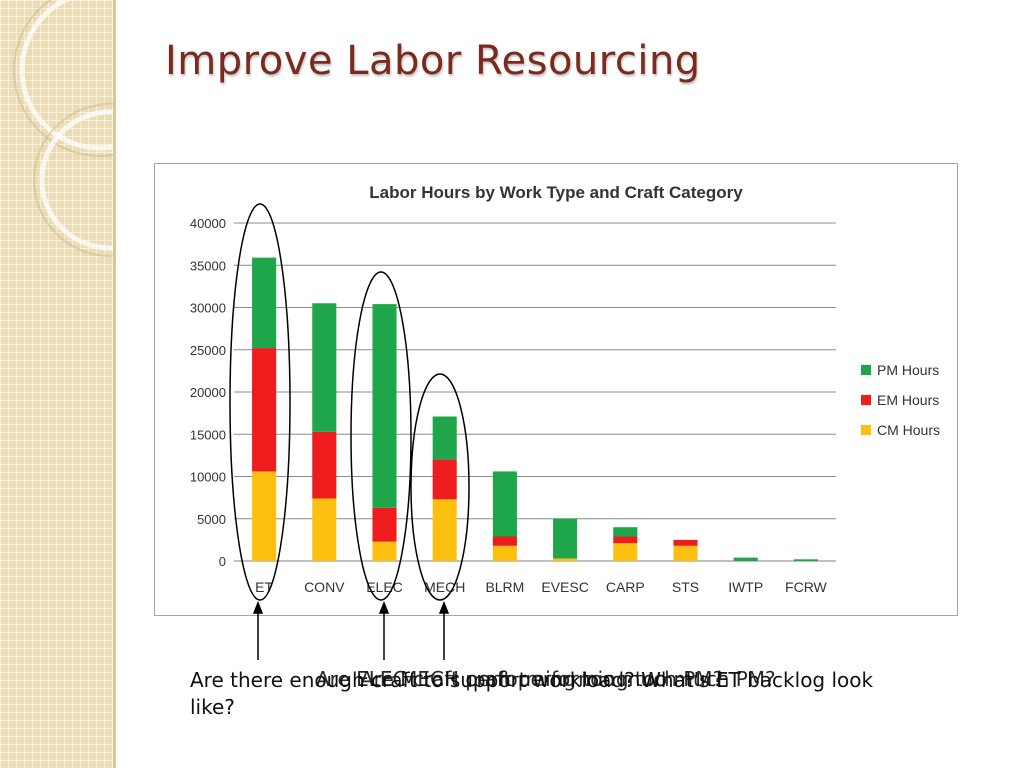 The height and width of the screenshot is (768, 1024). Describe the element at coordinates (384, 587) in the screenshot. I see `x-tick-label: ELEC` at that location.